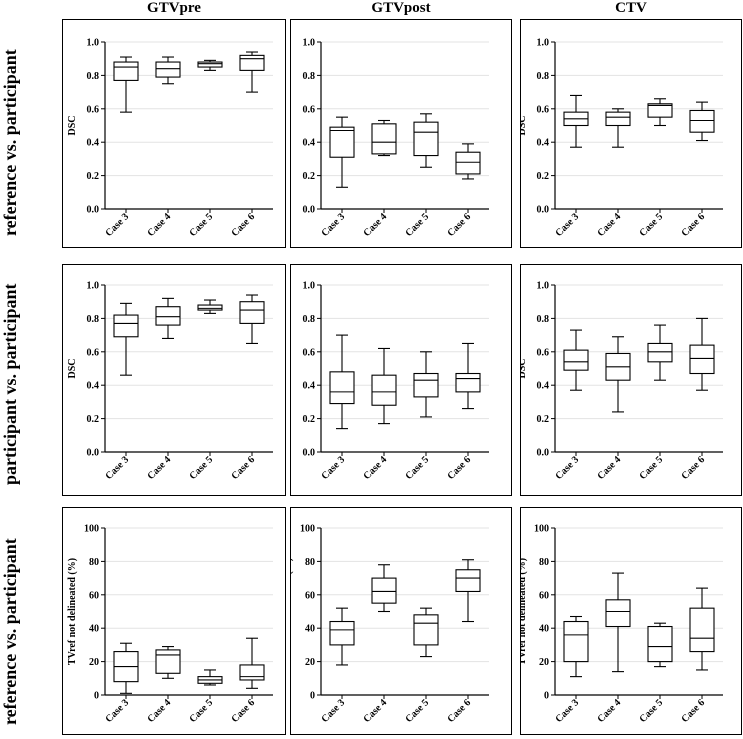 The image size is (743, 739). Describe the element at coordinates (631, 8) in the screenshot. I see `column-header-ctv: CTV` at that location.